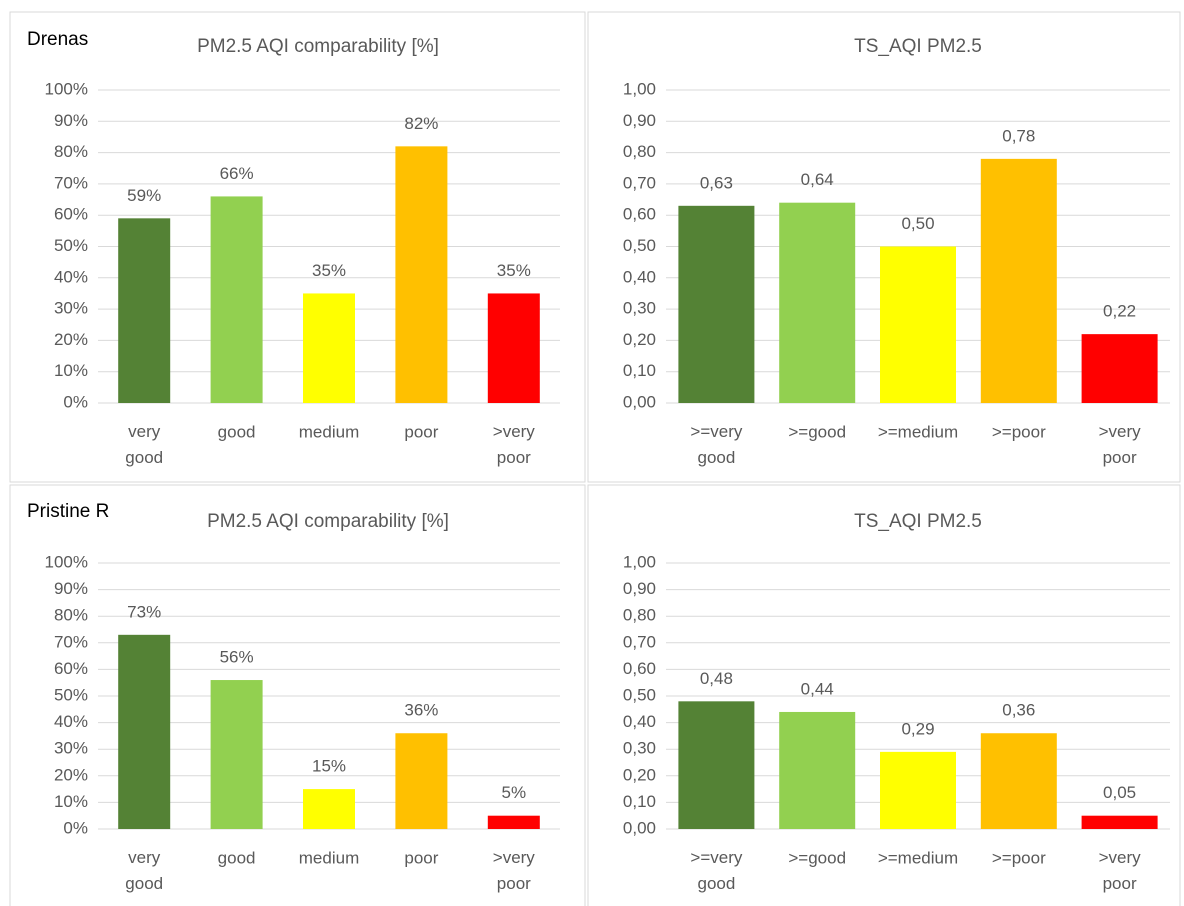 The height and width of the screenshot is (906, 1184). What do you see at coordinates (421, 710) in the screenshot?
I see `data-label: 36%` at bounding box center [421, 710].